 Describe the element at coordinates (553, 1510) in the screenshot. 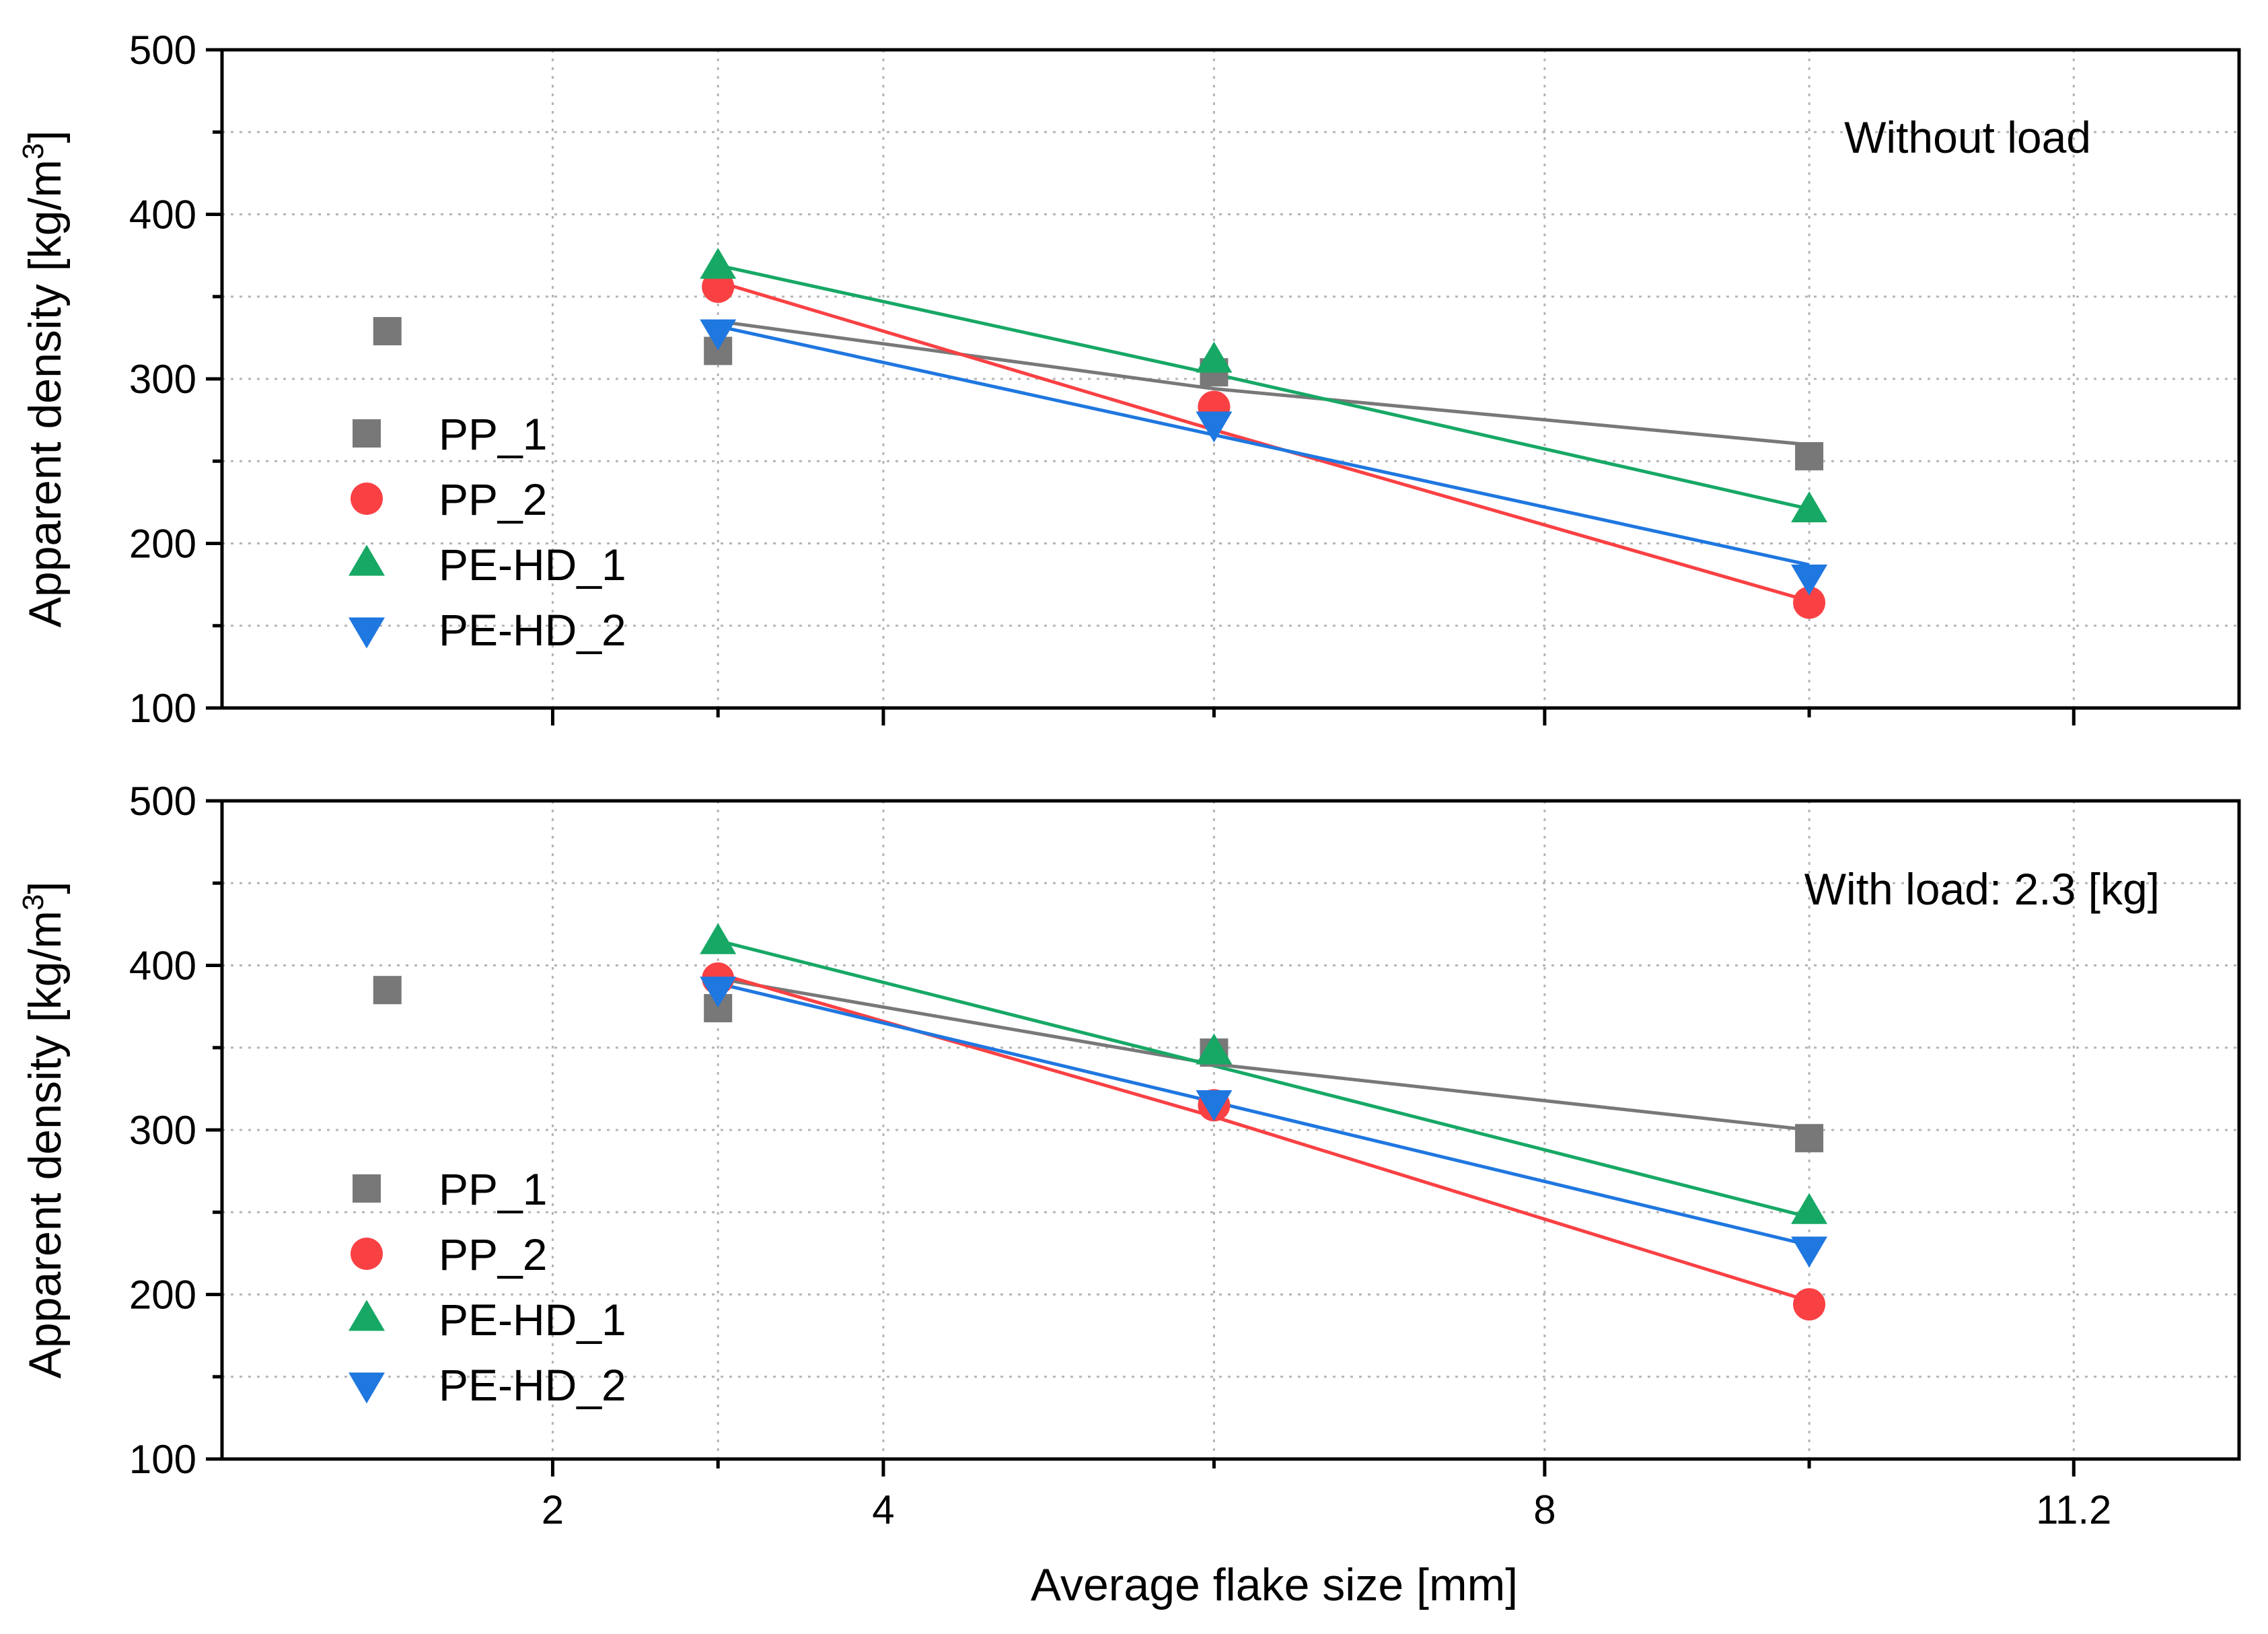

I see `x-tick-label: 2` at that location.